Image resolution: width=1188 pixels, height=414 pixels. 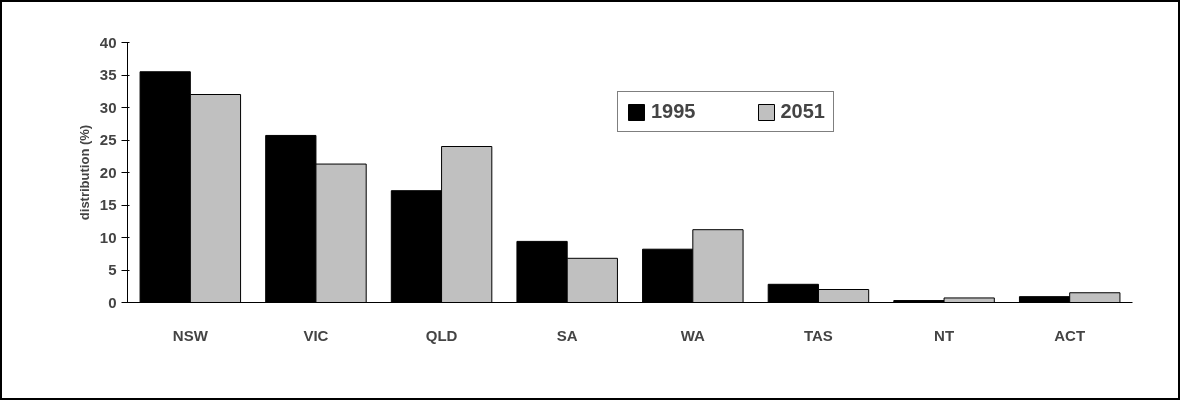 I want to click on y-tick-label: 10, so click(x=108, y=237).